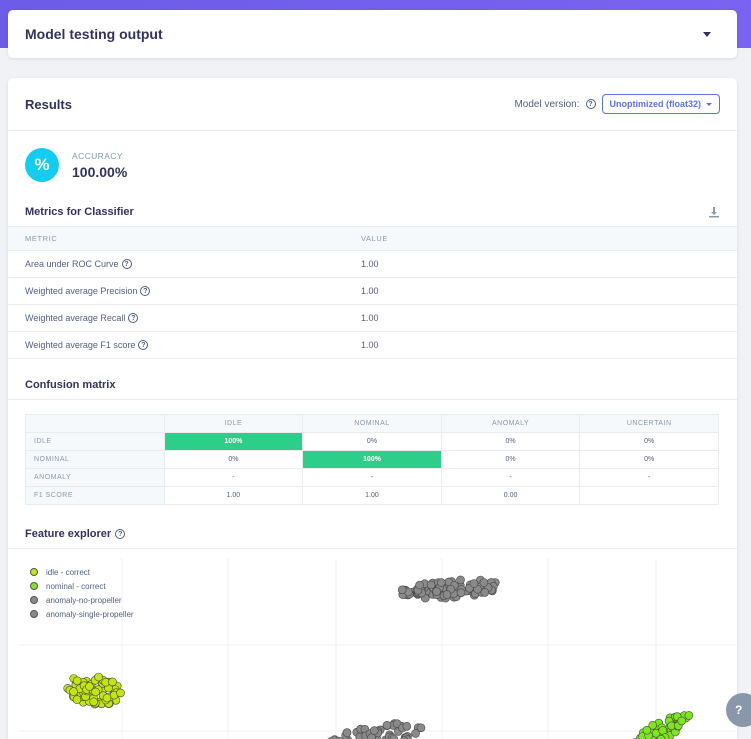 This screenshot has height=739, width=751. I want to click on legend-label: anomaly-no-propeller, so click(84, 600).